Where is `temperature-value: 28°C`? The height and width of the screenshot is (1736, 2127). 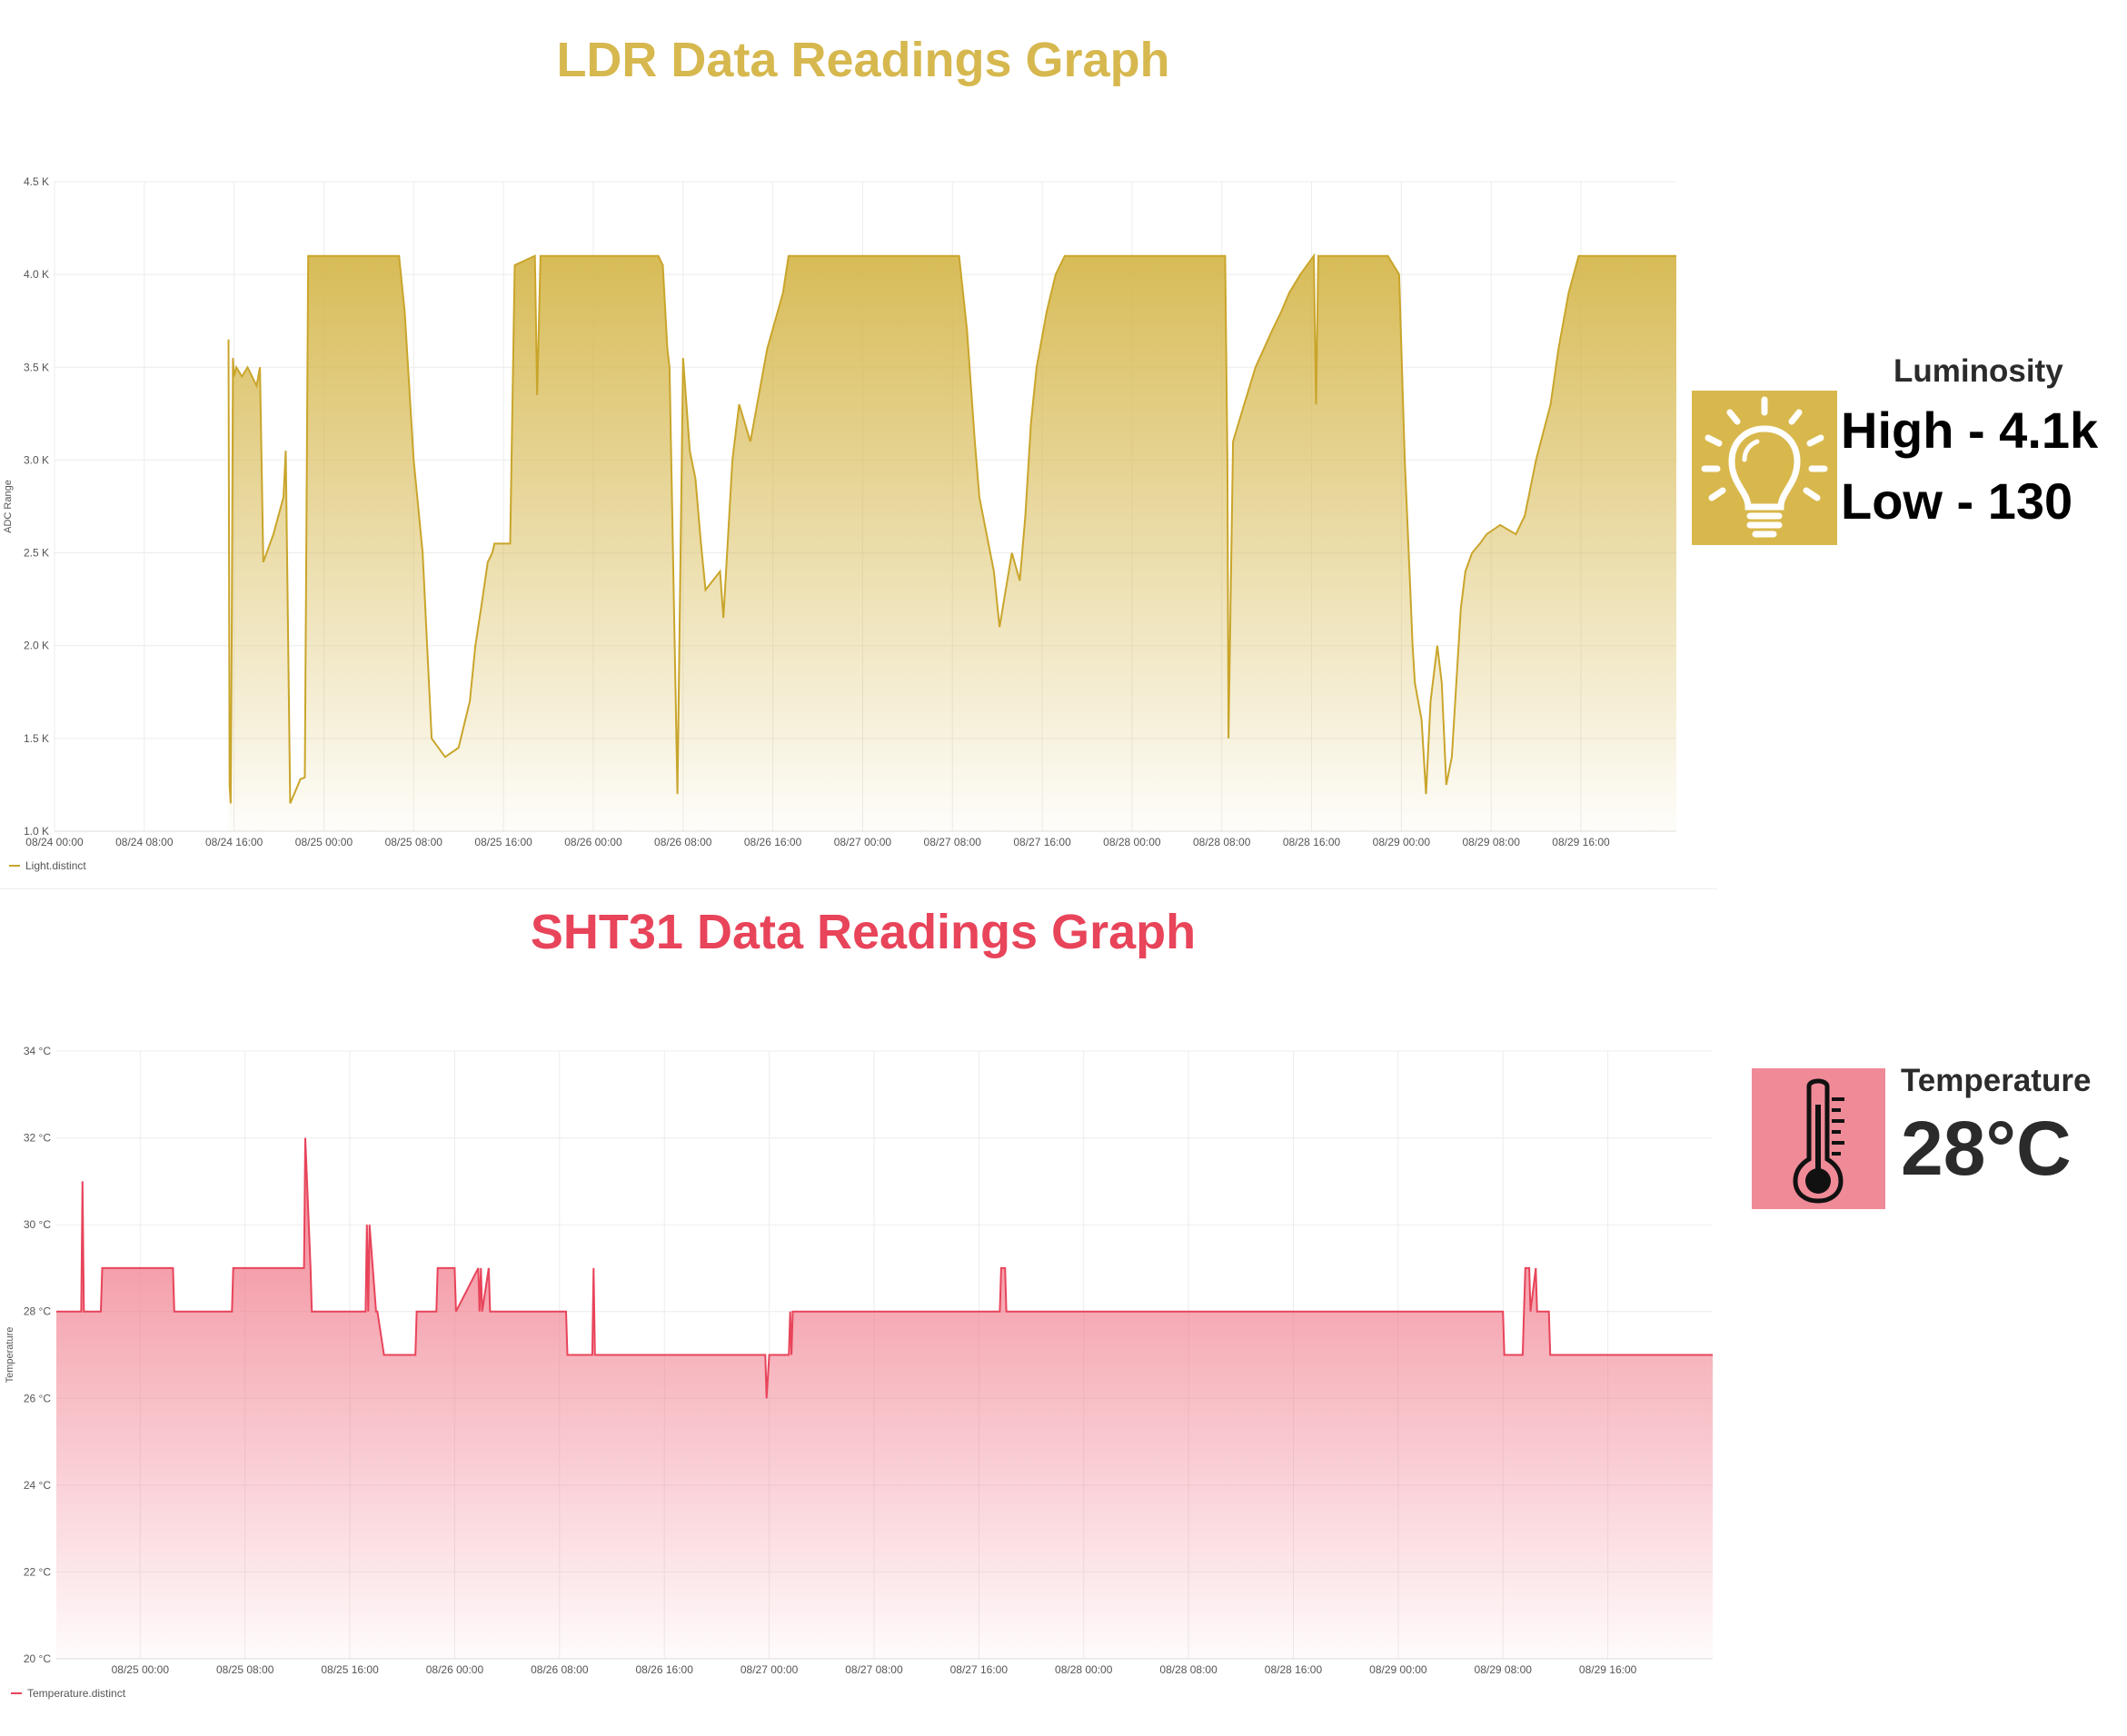
temperature-value: 28°C is located at coordinates (1986, 1148).